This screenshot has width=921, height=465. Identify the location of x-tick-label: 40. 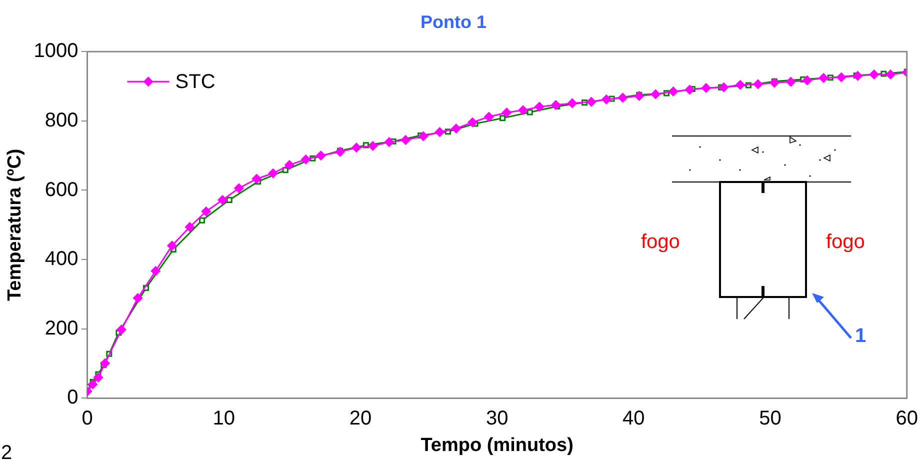
(633, 419).